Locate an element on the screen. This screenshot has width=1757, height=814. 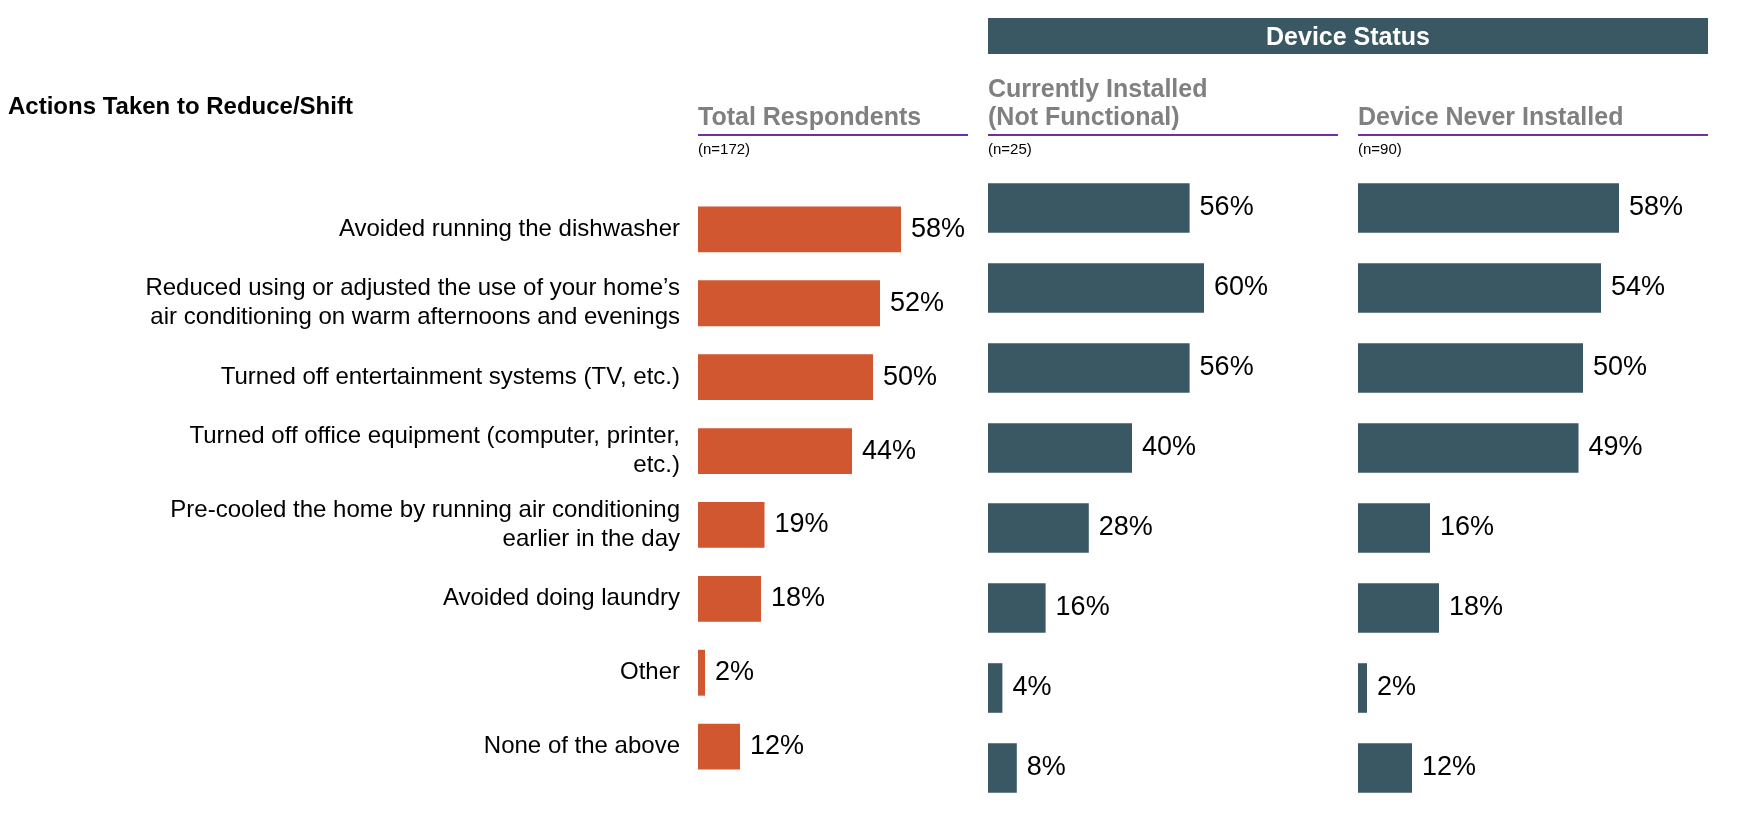
data-label: 40% is located at coordinates (1169, 446).